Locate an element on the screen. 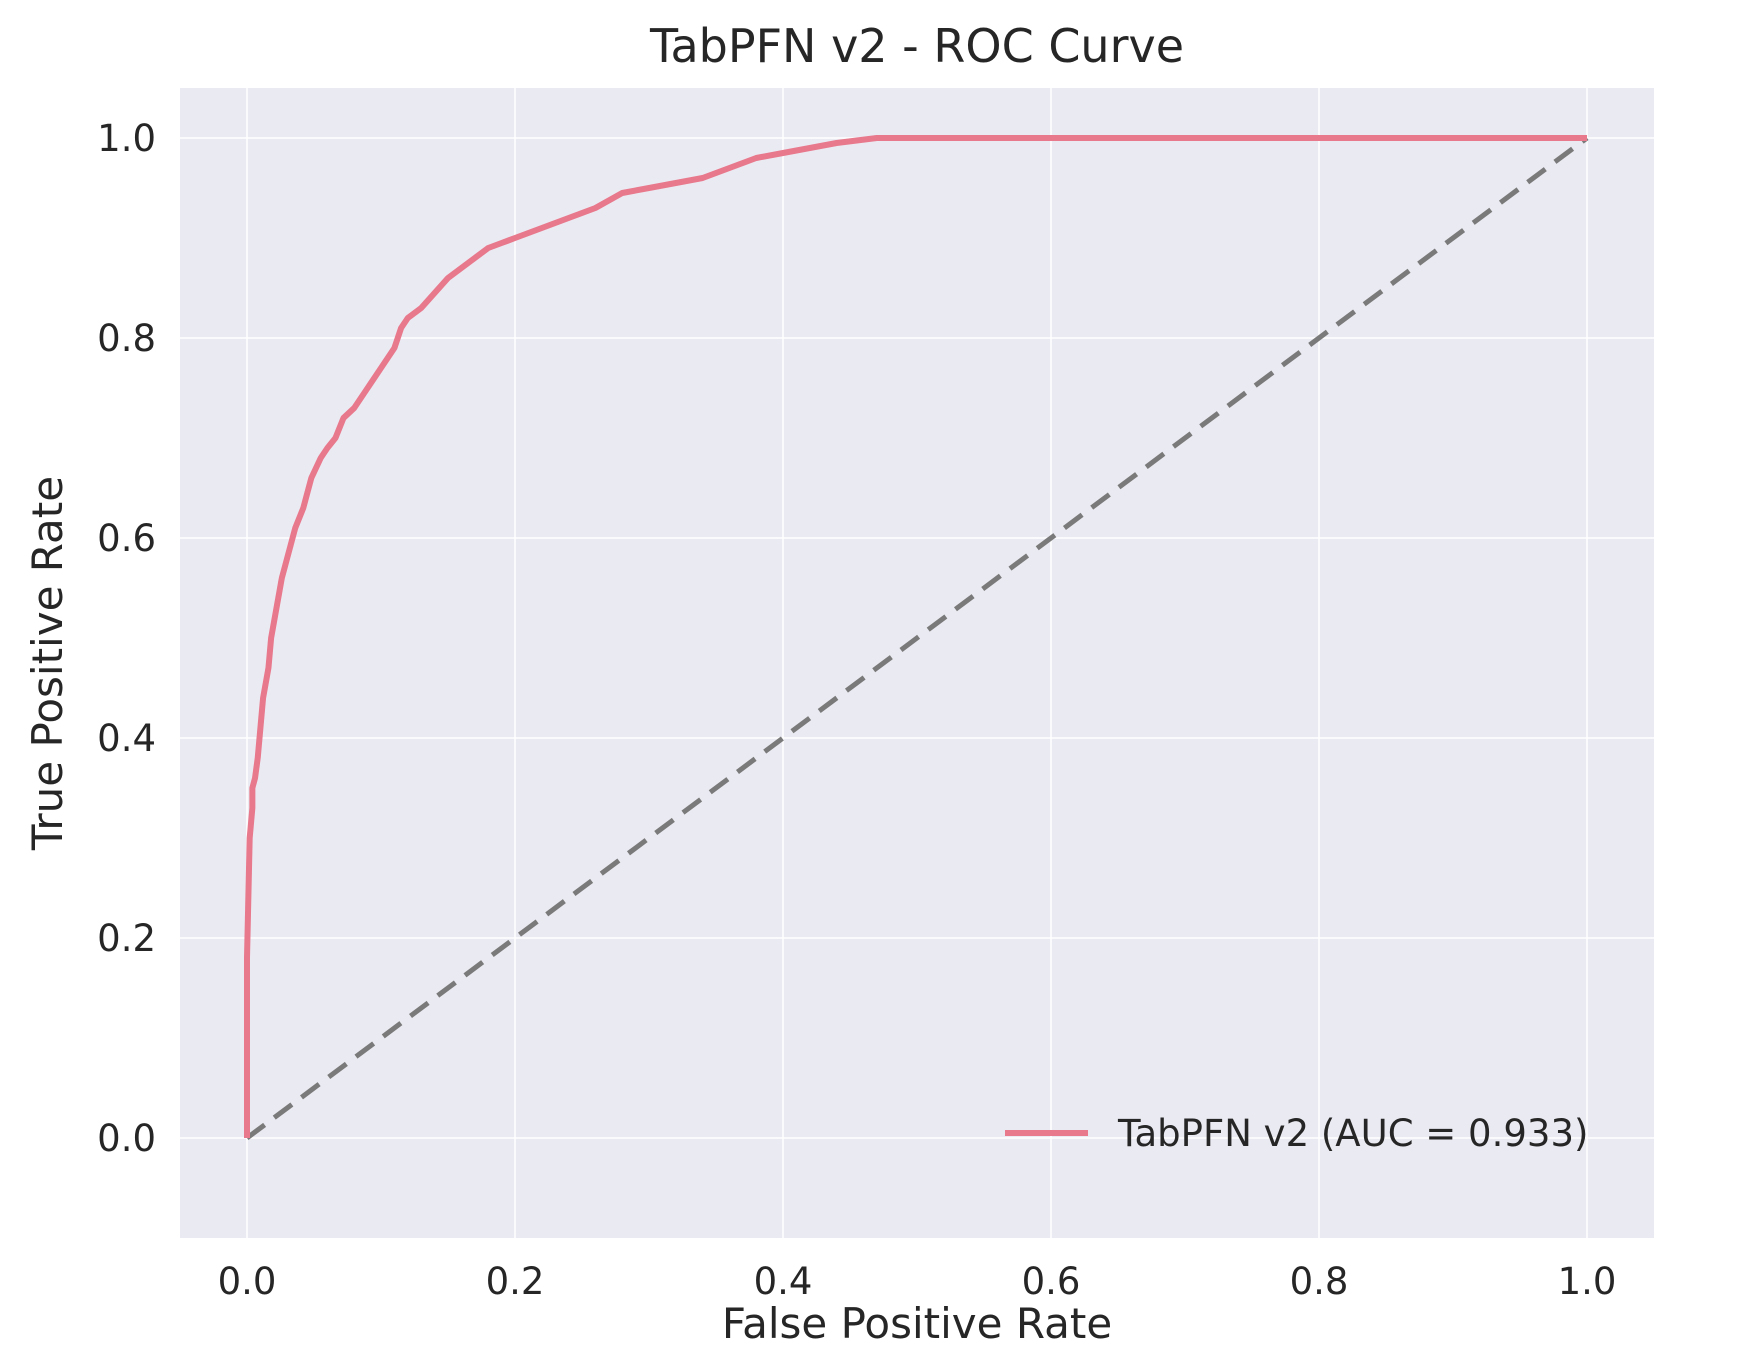 The height and width of the screenshot is (1371, 1748). x-tick-label: 1.0 is located at coordinates (1587, 1281).